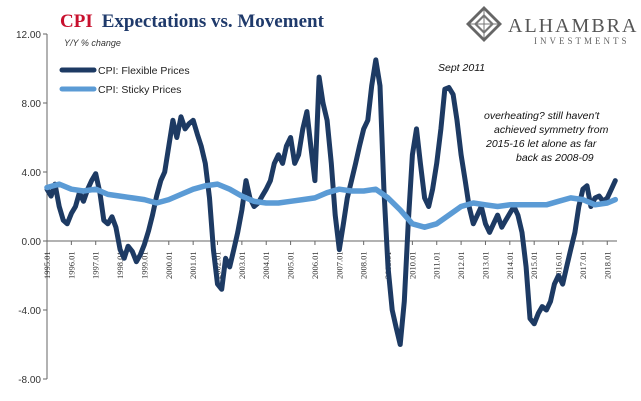 Image resolution: width=641 pixels, height=401 pixels. What do you see at coordinates (32, 242) in the screenshot?
I see `y-tick-label: 0.00` at bounding box center [32, 242].